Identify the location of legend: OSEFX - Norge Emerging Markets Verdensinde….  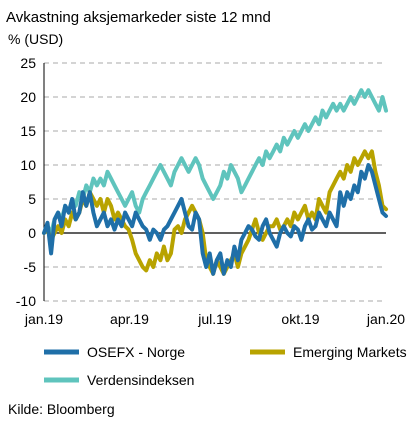
(225, 366).